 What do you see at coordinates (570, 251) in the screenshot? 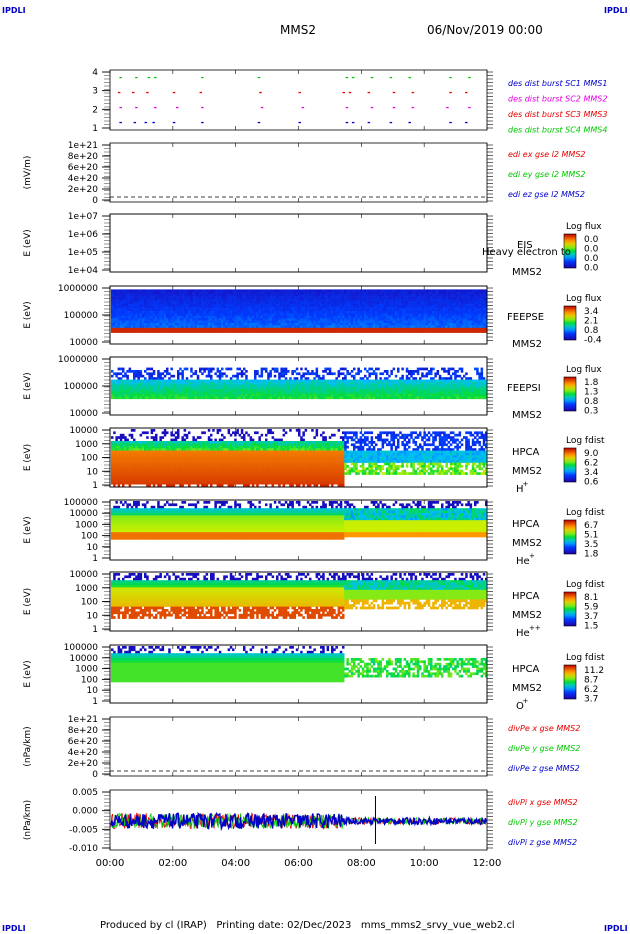
I see `colorbar-bar` at bounding box center [570, 251].